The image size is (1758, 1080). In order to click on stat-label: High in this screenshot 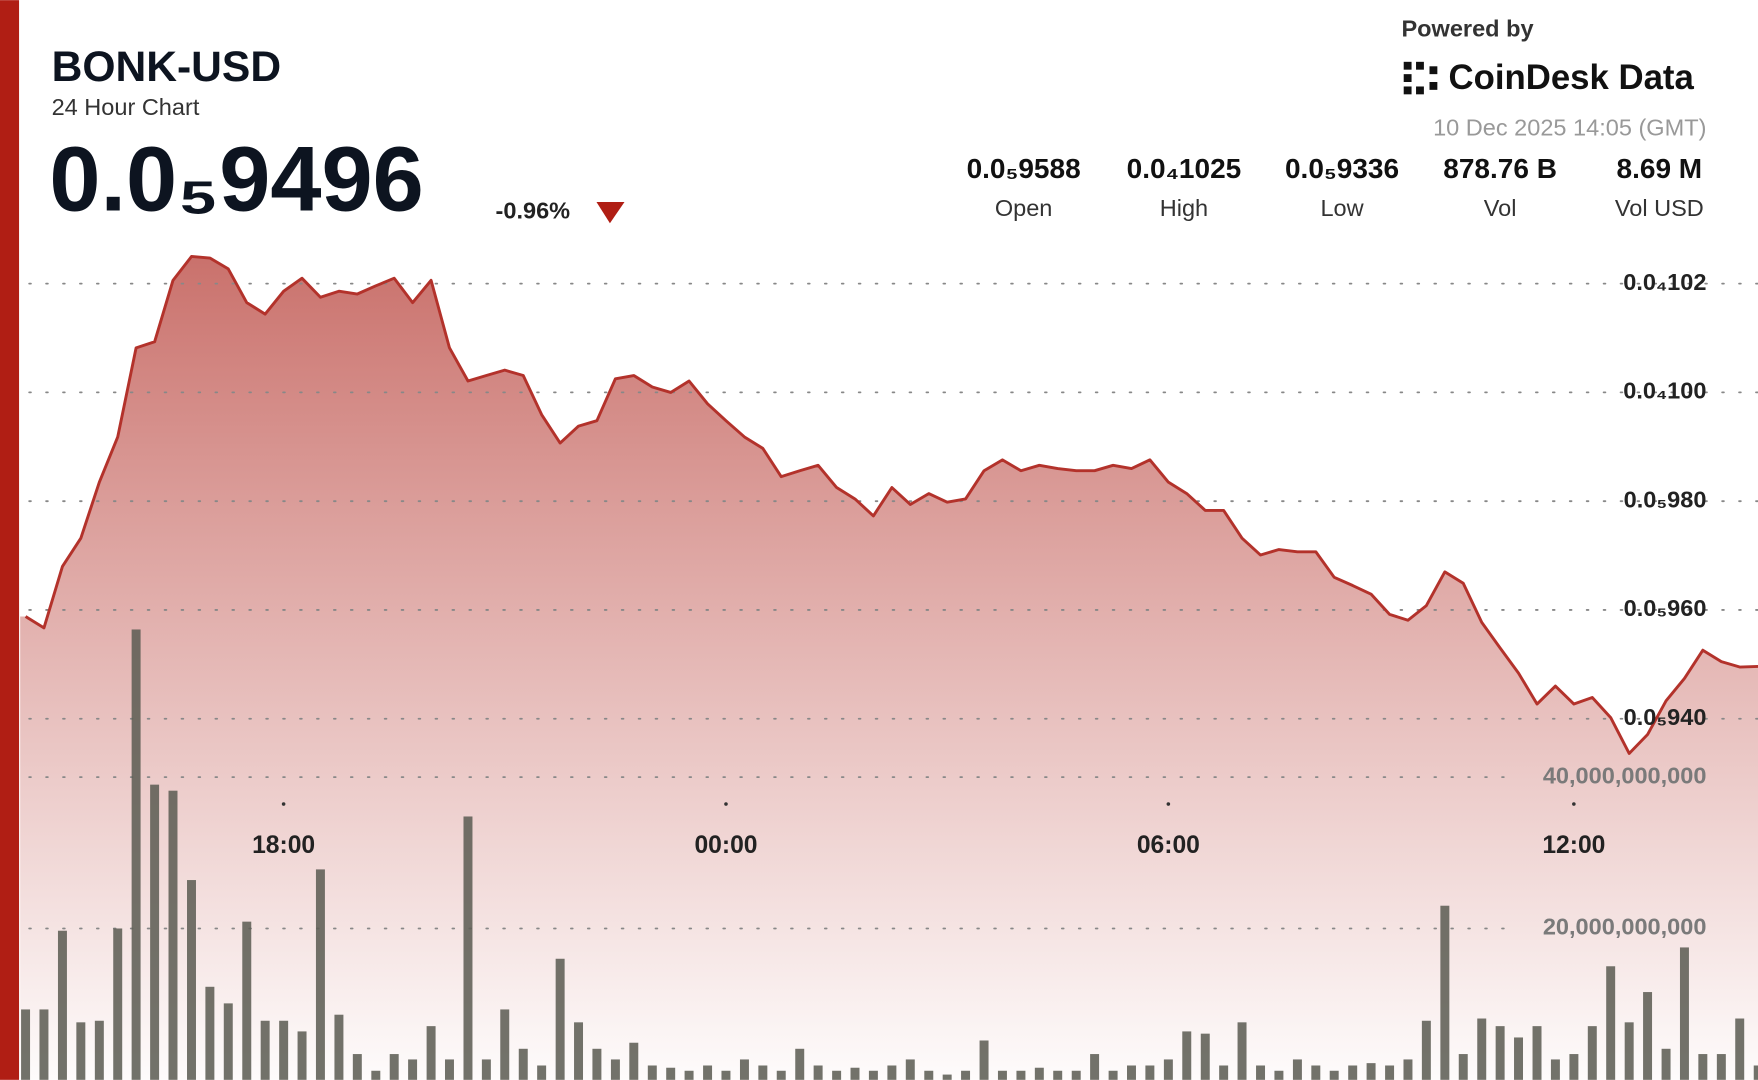, I will do `click(1184, 208)`.